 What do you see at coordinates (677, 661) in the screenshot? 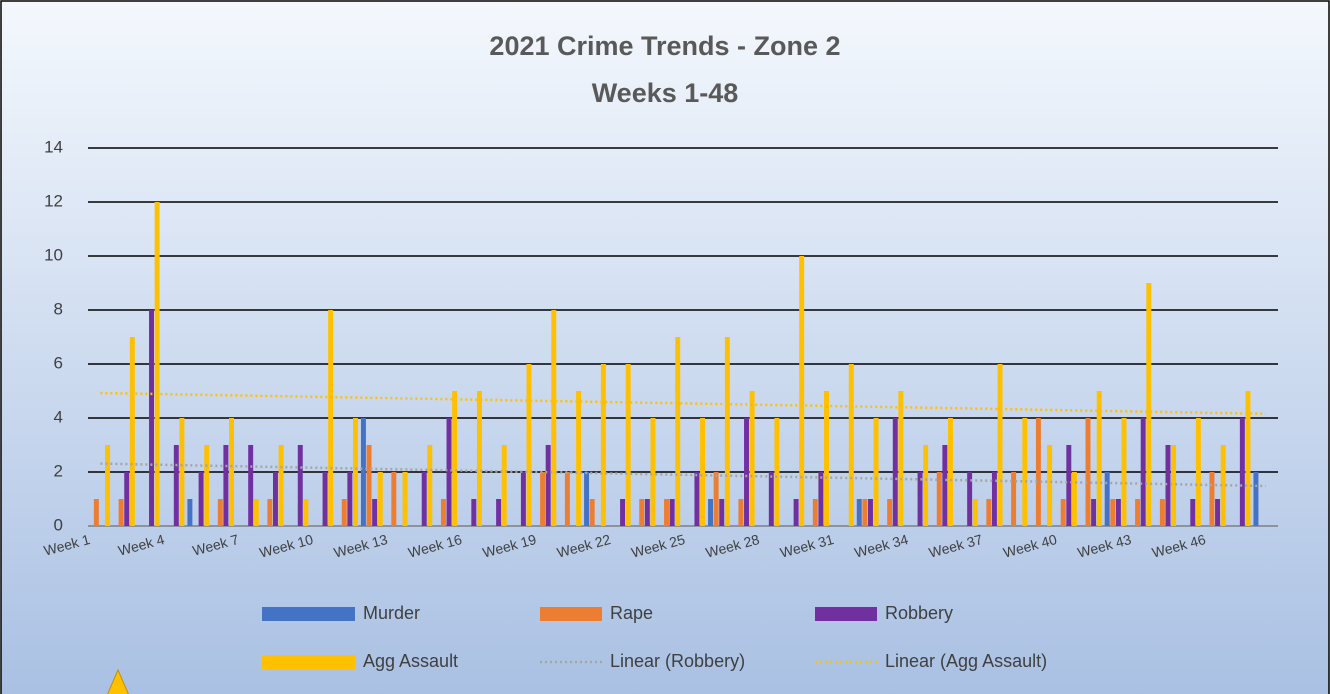
I see `legend-label: Linear (Robbery)` at bounding box center [677, 661].